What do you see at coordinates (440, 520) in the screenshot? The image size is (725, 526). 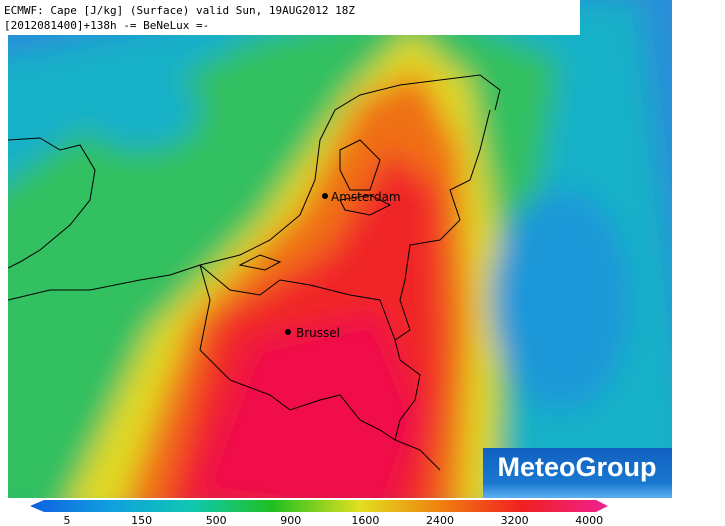 I see `colorbar-tick-label: 2400` at bounding box center [440, 520].